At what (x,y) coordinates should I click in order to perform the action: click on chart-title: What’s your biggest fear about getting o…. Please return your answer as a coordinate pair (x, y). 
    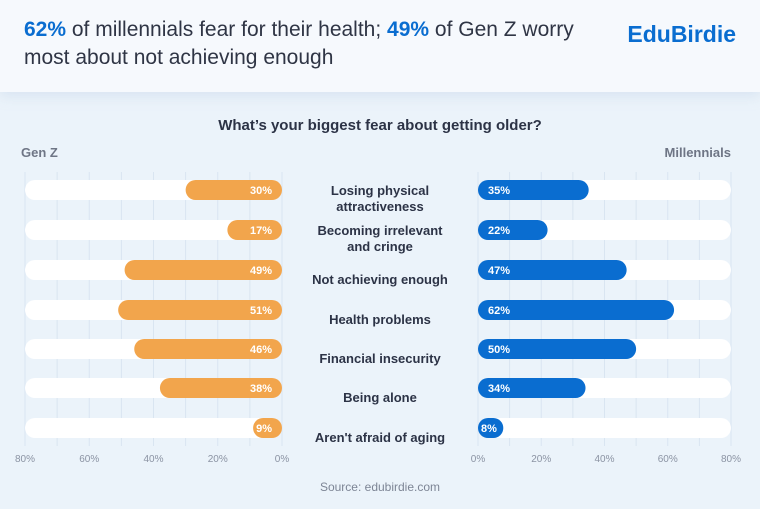
    Looking at the image, I should click on (380, 125).